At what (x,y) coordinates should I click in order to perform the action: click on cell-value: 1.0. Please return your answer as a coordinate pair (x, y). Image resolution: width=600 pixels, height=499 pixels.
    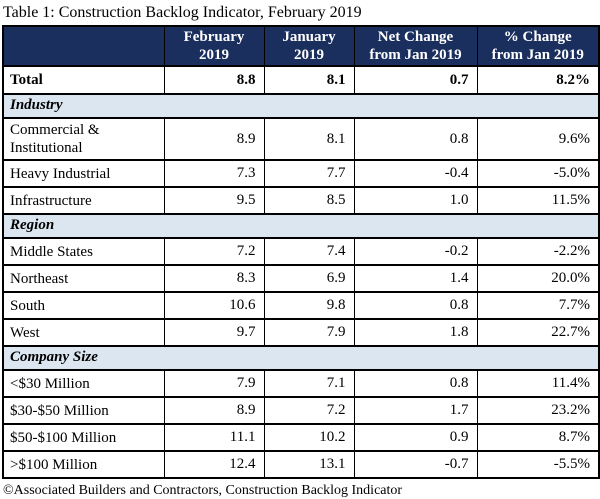
    Looking at the image, I should click on (415, 200).